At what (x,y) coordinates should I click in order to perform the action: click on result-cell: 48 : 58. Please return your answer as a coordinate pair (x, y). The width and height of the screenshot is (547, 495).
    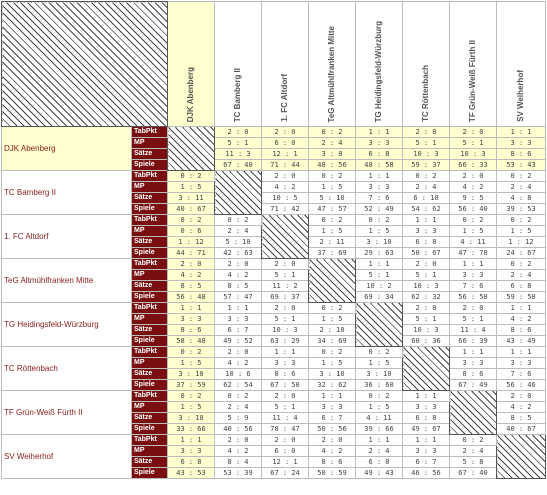
    Looking at the image, I should click on (379, 165).